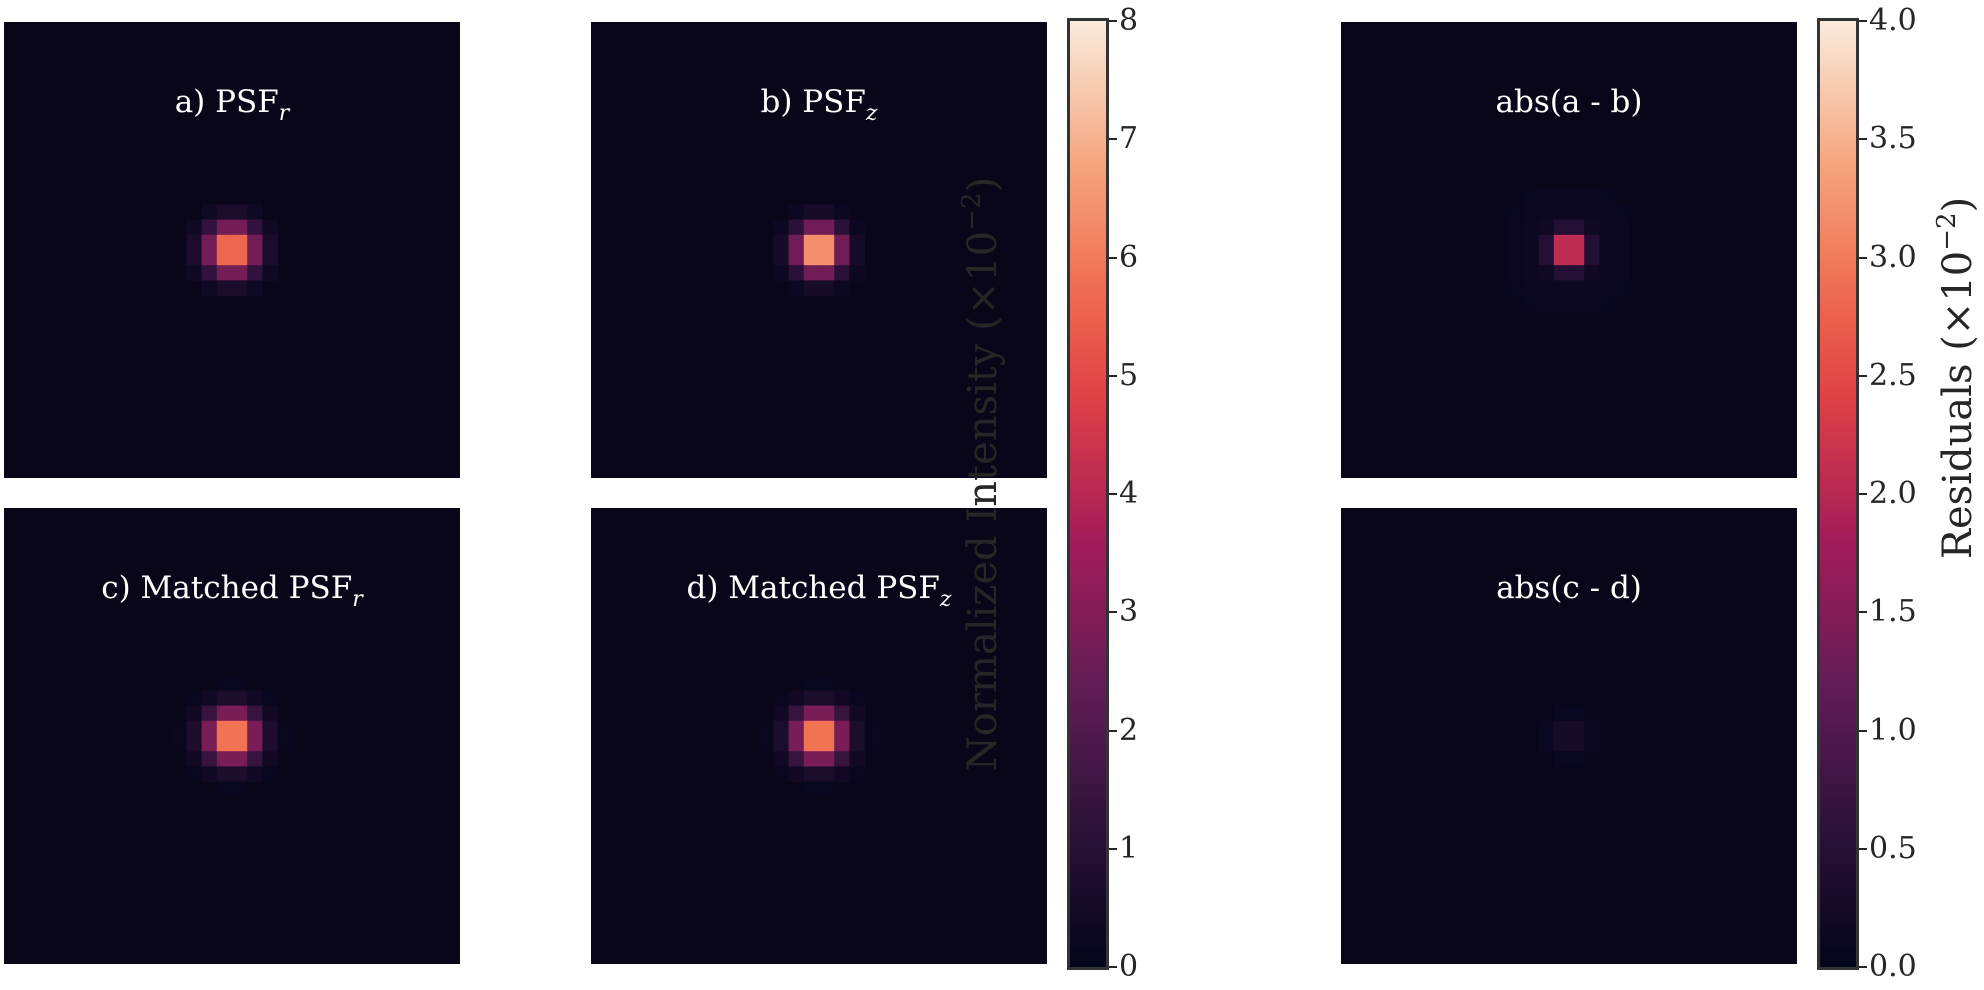 The width and height of the screenshot is (1984, 990). What do you see at coordinates (819, 591) in the screenshot?
I see `panel-title-d: d) Matched PSFz` at bounding box center [819, 591].